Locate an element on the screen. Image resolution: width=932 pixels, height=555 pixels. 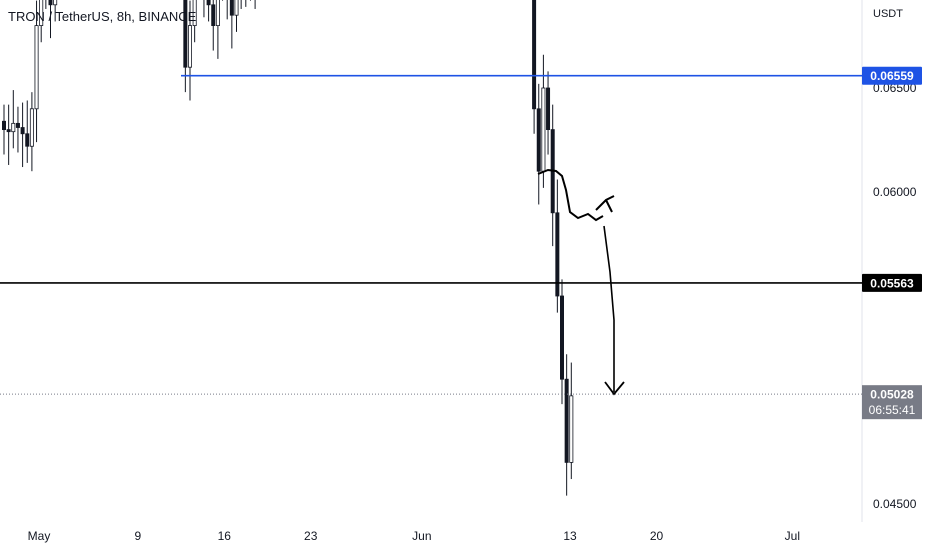
x-tick-label: Jul is located at coordinates (792, 536).